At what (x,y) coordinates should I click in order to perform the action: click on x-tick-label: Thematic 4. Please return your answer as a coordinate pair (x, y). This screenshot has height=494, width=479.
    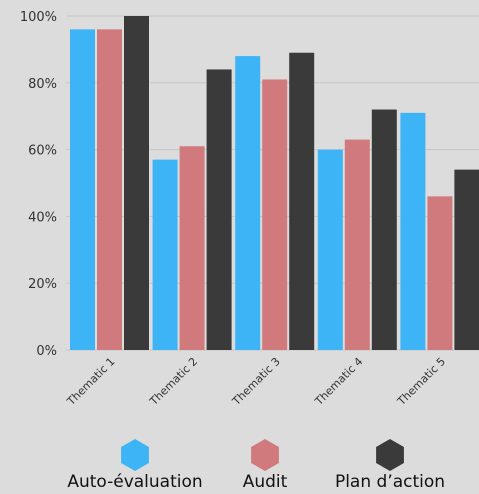
    Looking at the image, I should click on (339, 382).